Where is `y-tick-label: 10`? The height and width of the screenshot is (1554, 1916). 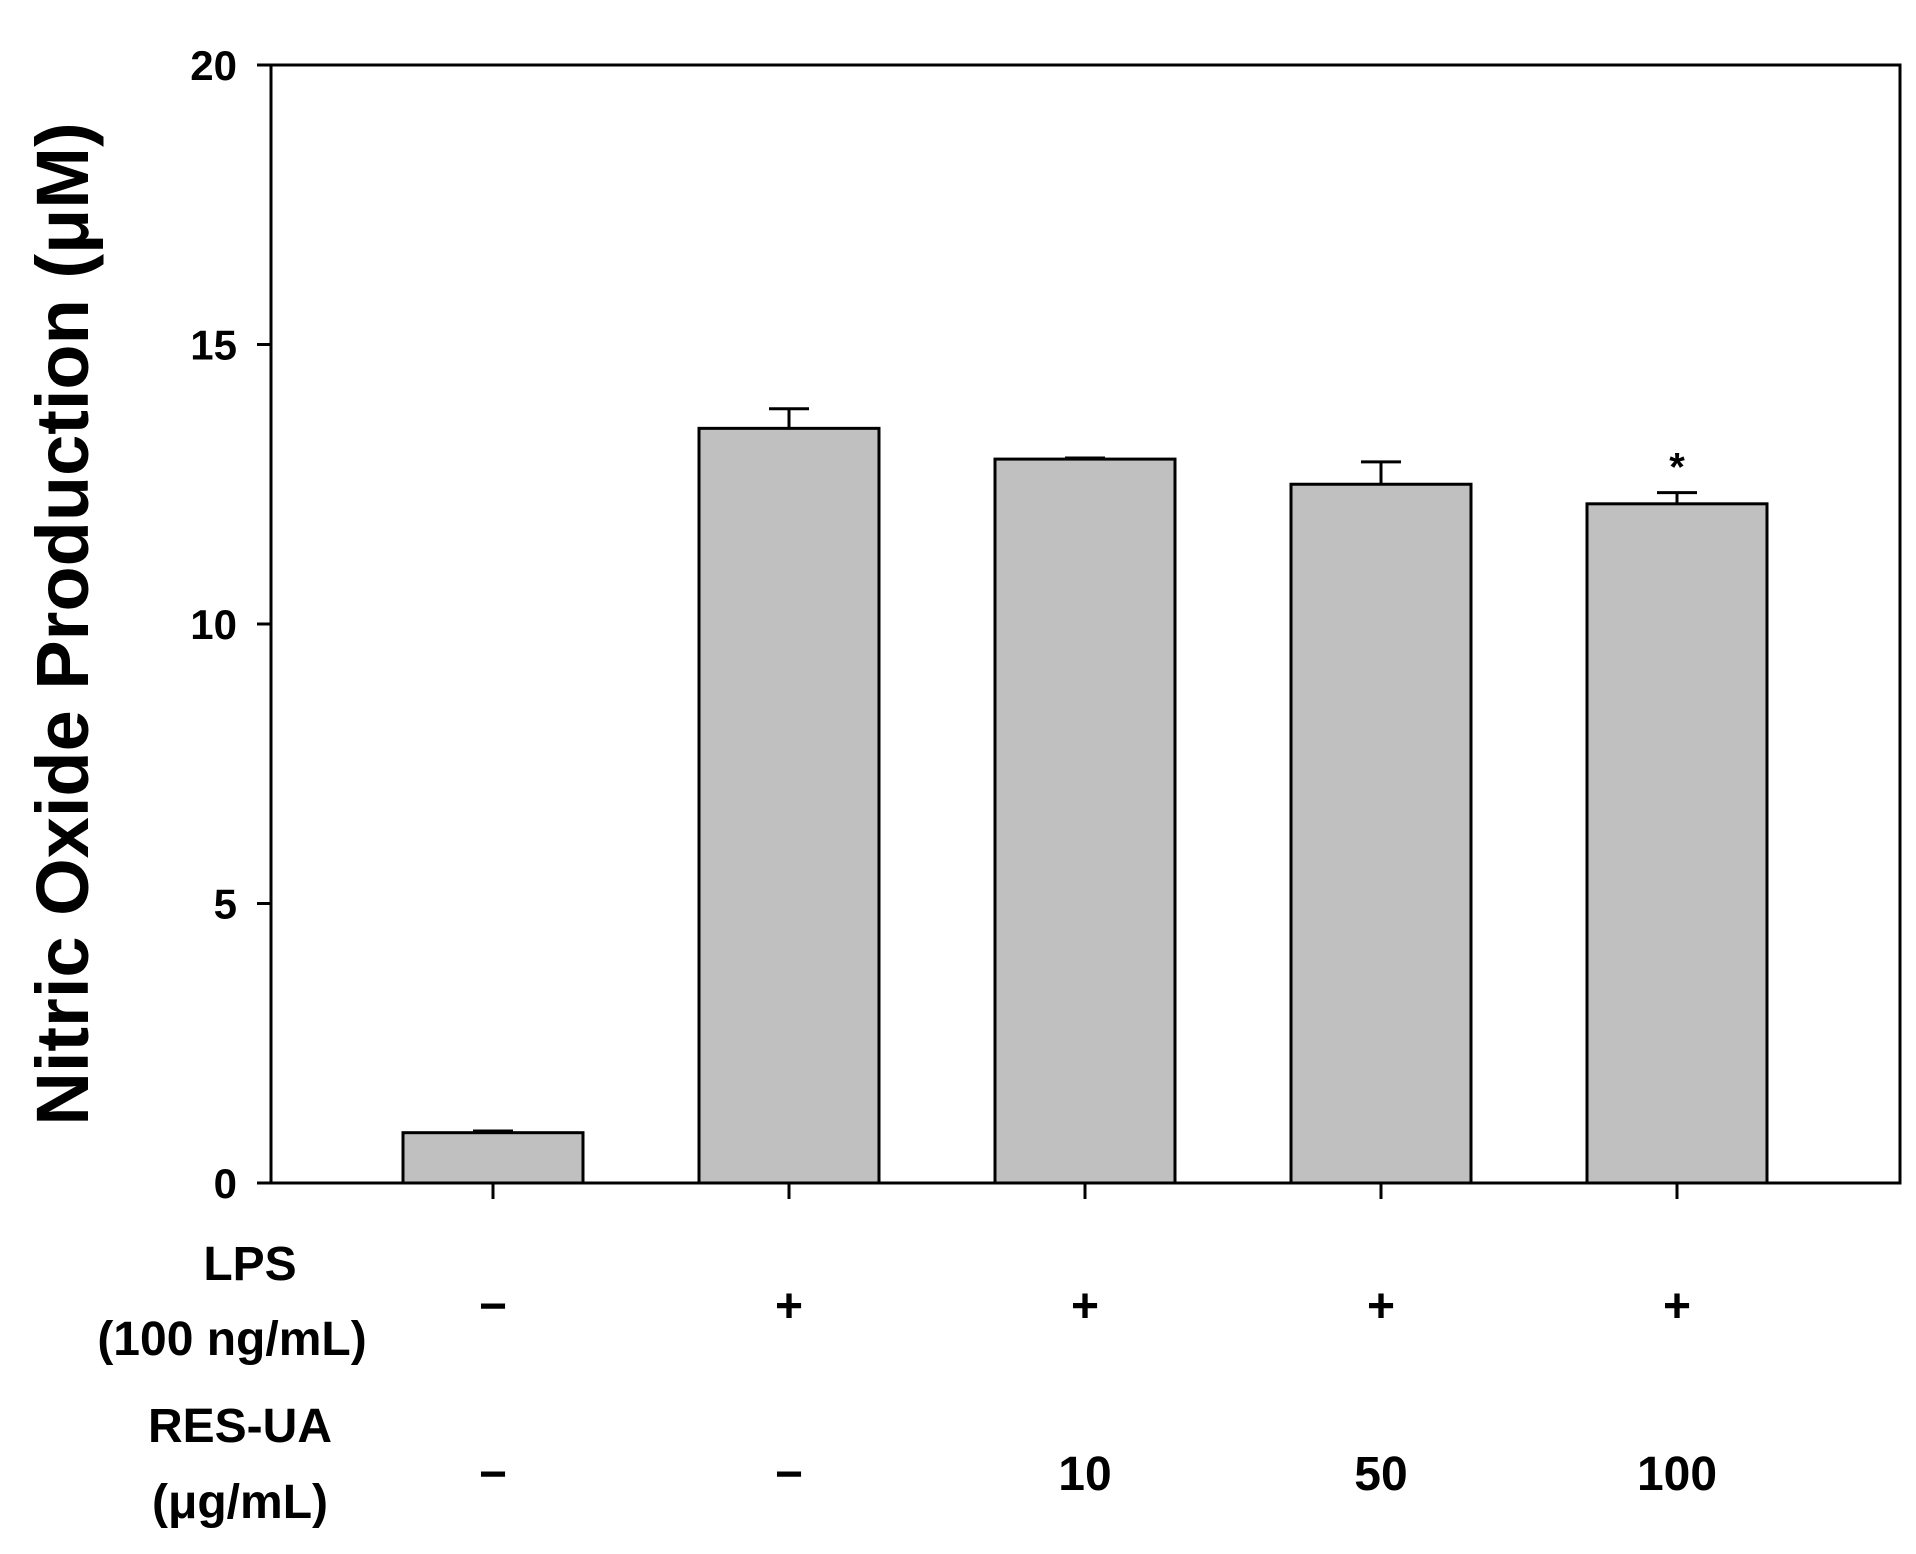
y-tick-label: 10 is located at coordinates (213, 624).